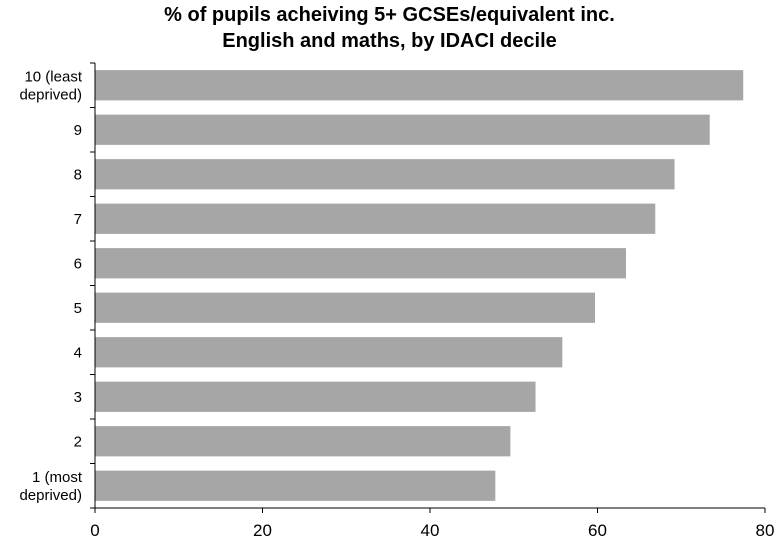  I want to click on y-tick-label: 2, so click(78, 441).